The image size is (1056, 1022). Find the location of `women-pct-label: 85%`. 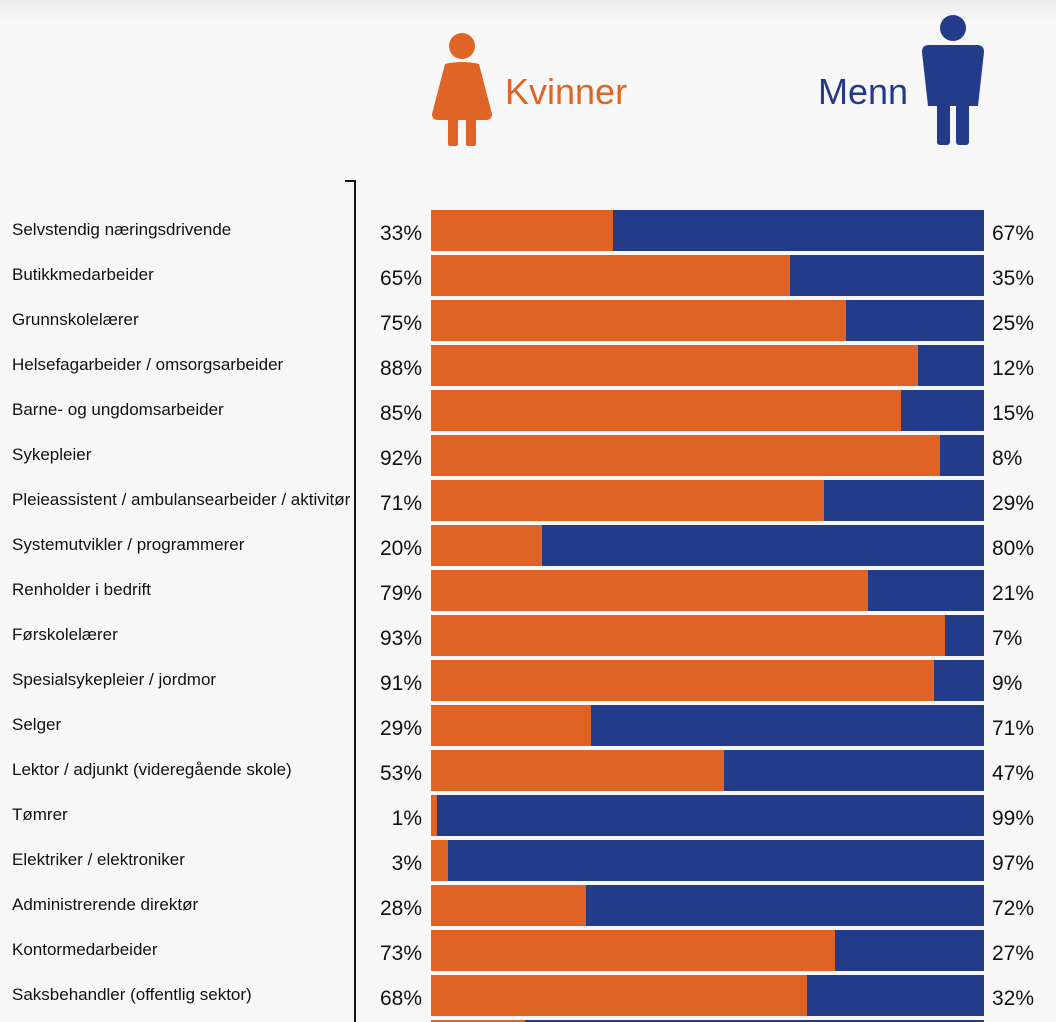

women-pct-label: 85% is located at coordinates (400, 413).